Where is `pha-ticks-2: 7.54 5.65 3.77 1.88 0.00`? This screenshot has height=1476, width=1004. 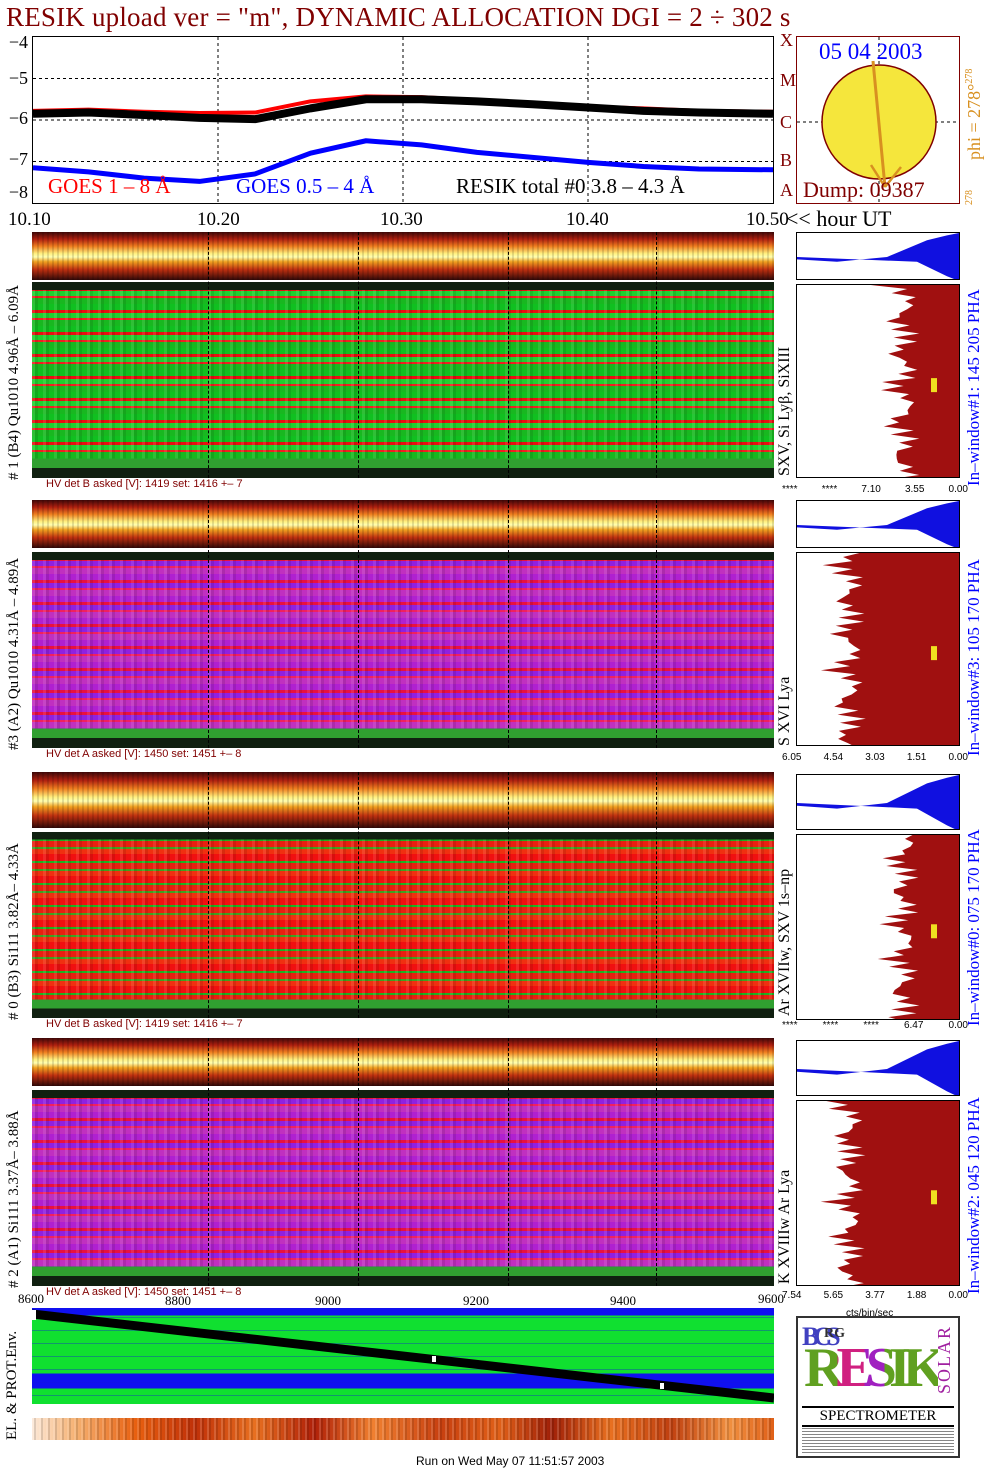
pha-ticks-2: 7.54 5.65 3.77 1.88 0.00 is located at coordinates (875, 1295).